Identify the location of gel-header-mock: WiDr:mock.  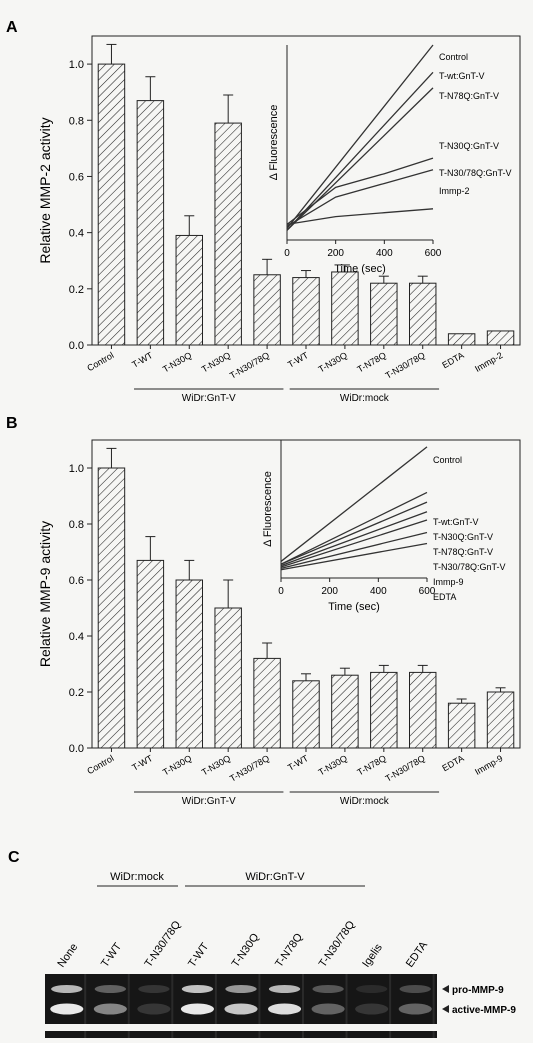
(137, 877).